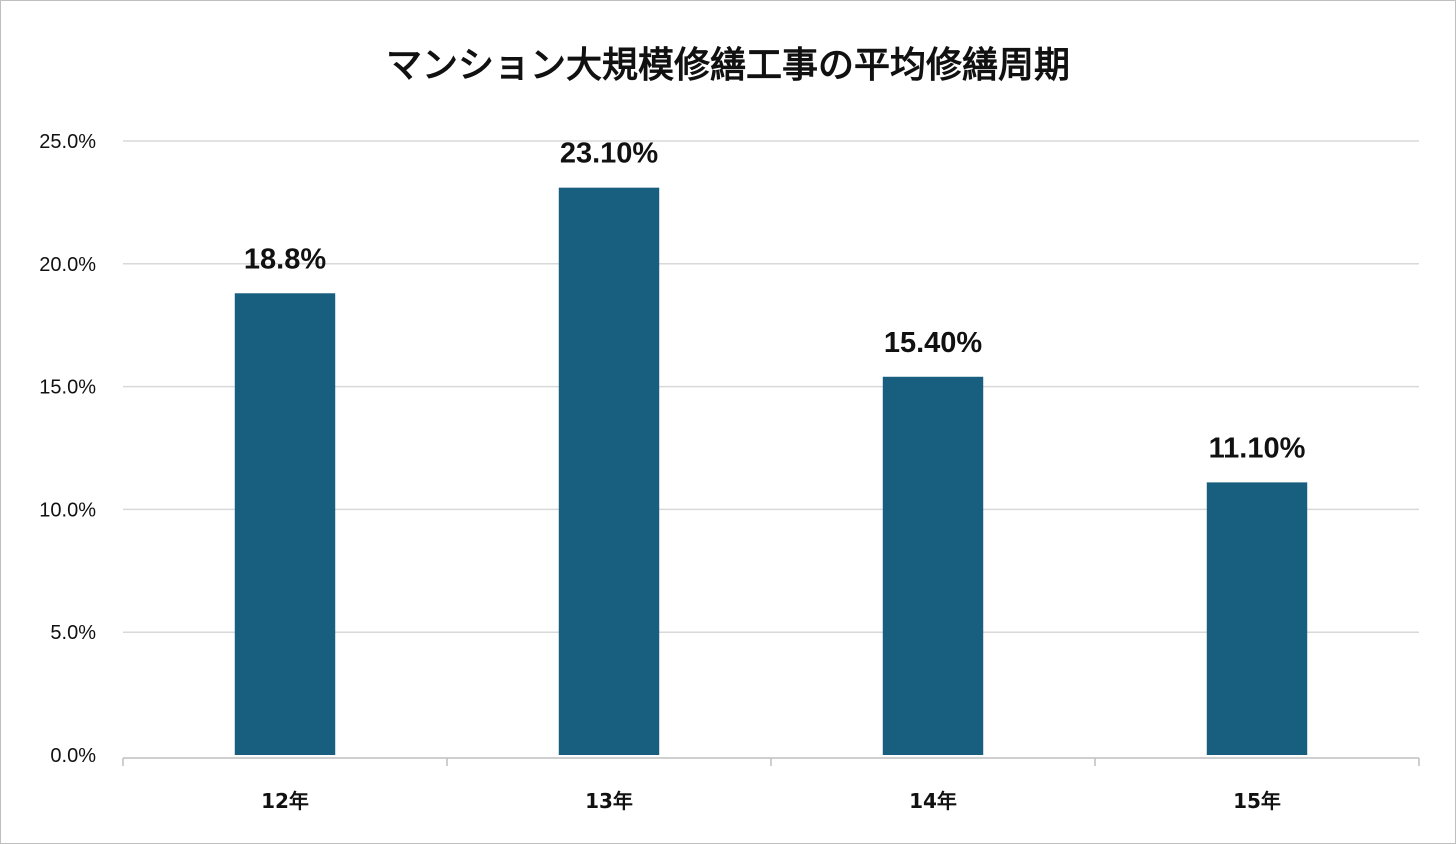 The height and width of the screenshot is (844, 1456). What do you see at coordinates (67, 265) in the screenshot?
I see `y-tick-label: 20.0%` at bounding box center [67, 265].